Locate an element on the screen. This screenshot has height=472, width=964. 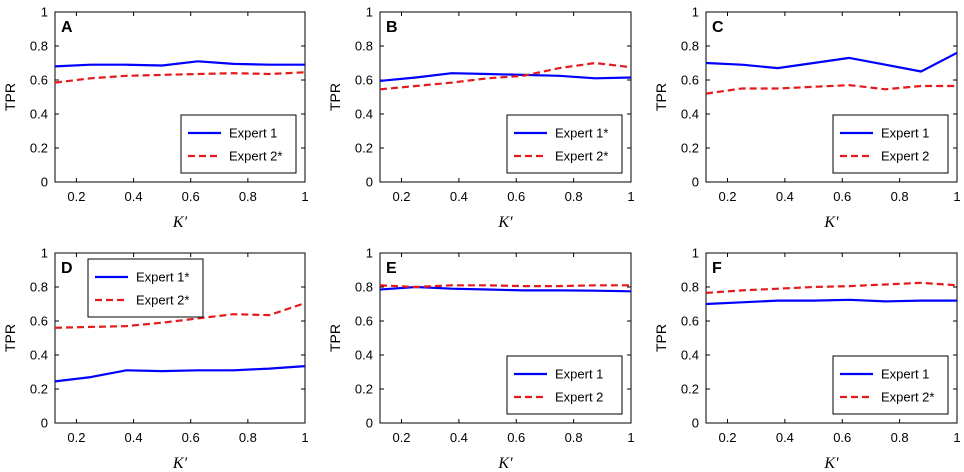
legend: Expert 1* Expert 2* is located at coordinates (145, 288).